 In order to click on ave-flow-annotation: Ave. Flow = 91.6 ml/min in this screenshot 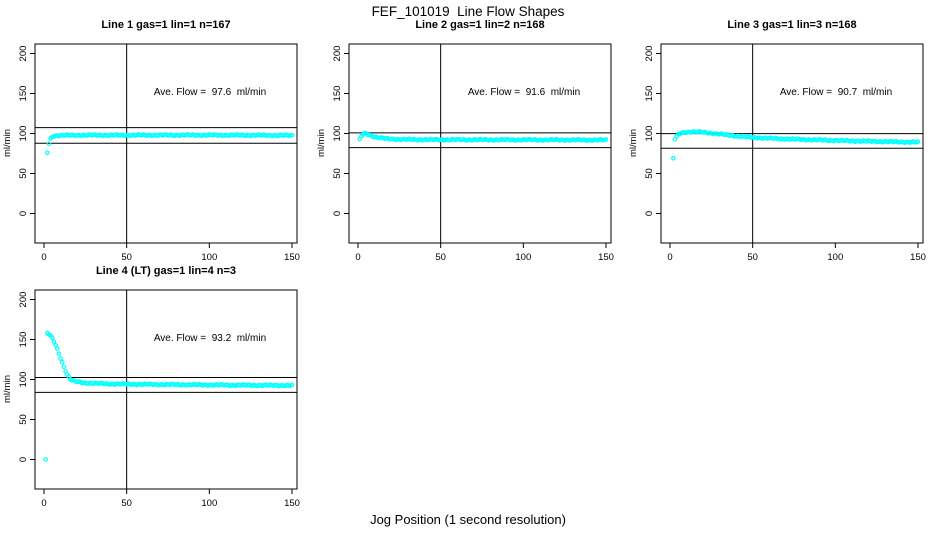, I will do `click(524, 92)`.